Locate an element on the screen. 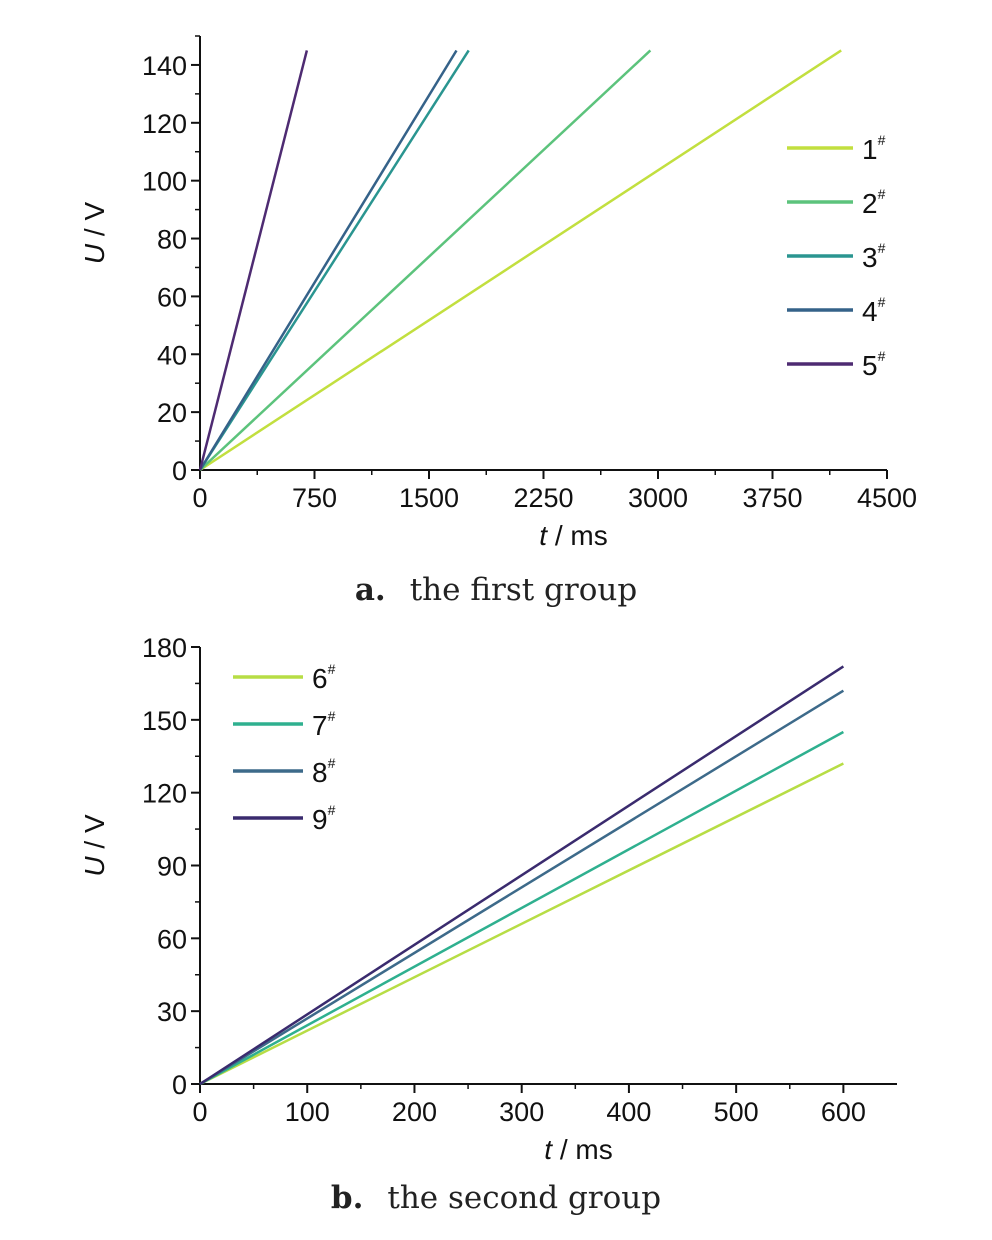  legend-label-9: 9# is located at coordinates (324, 818).